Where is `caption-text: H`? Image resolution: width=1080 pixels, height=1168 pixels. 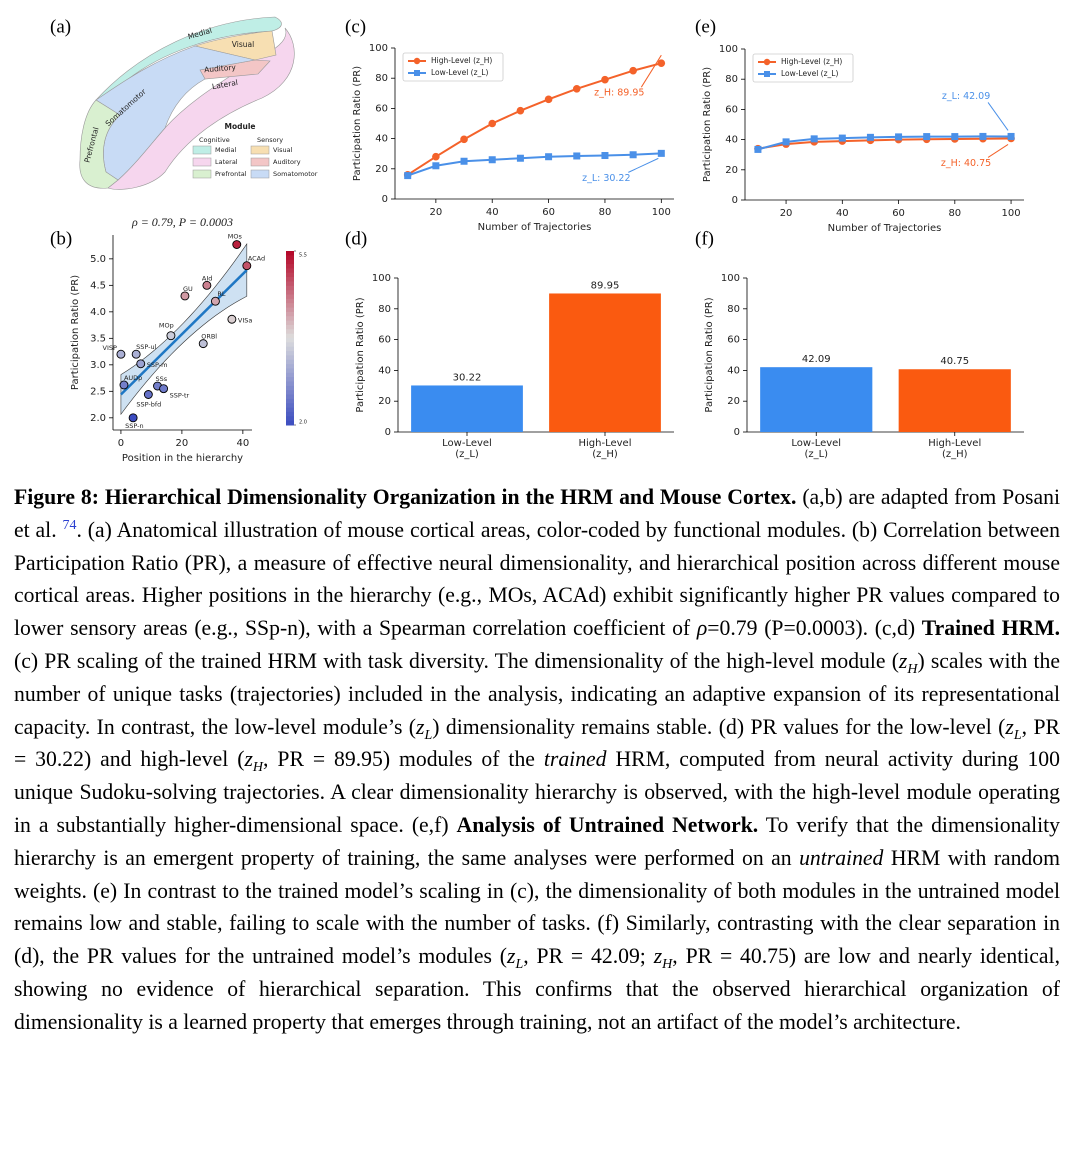 caption-text: H is located at coordinates (912, 669).